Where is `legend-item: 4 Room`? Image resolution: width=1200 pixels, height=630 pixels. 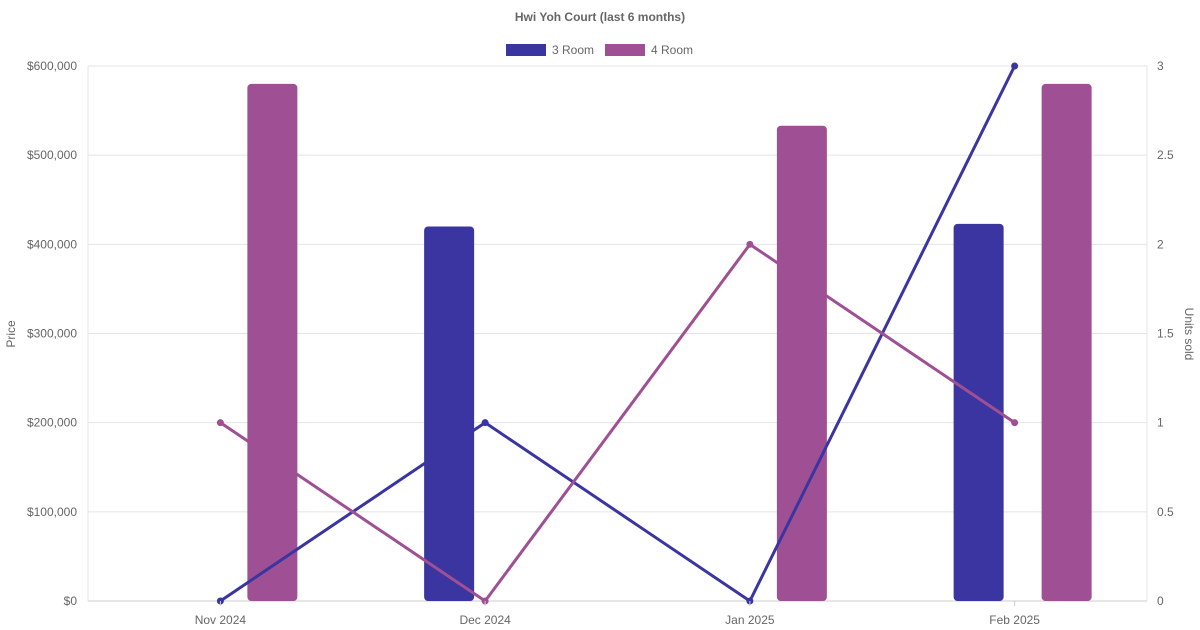
legend-item: 4 Room is located at coordinates (649, 50).